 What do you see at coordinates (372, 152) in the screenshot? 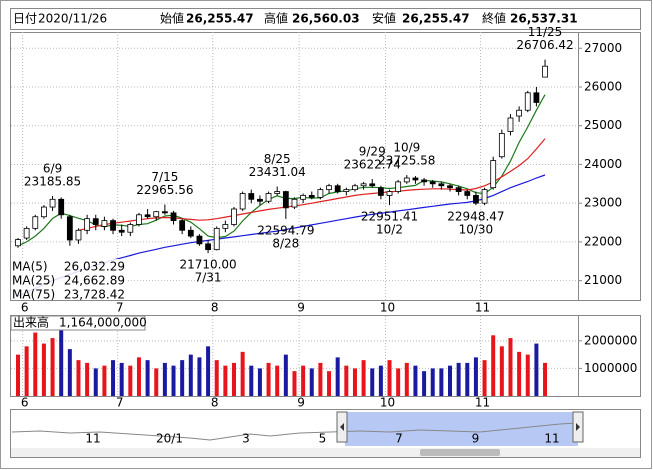
I see `annotation-date: 9/29` at bounding box center [372, 152].